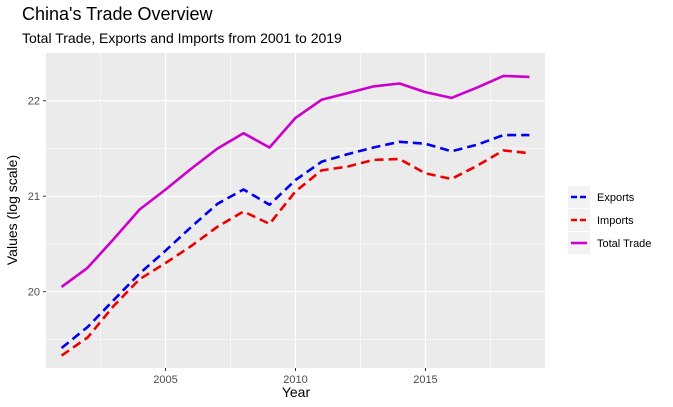 The image size is (673, 407). I want to click on chart-title: China's Trade Overview, so click(117, 14).